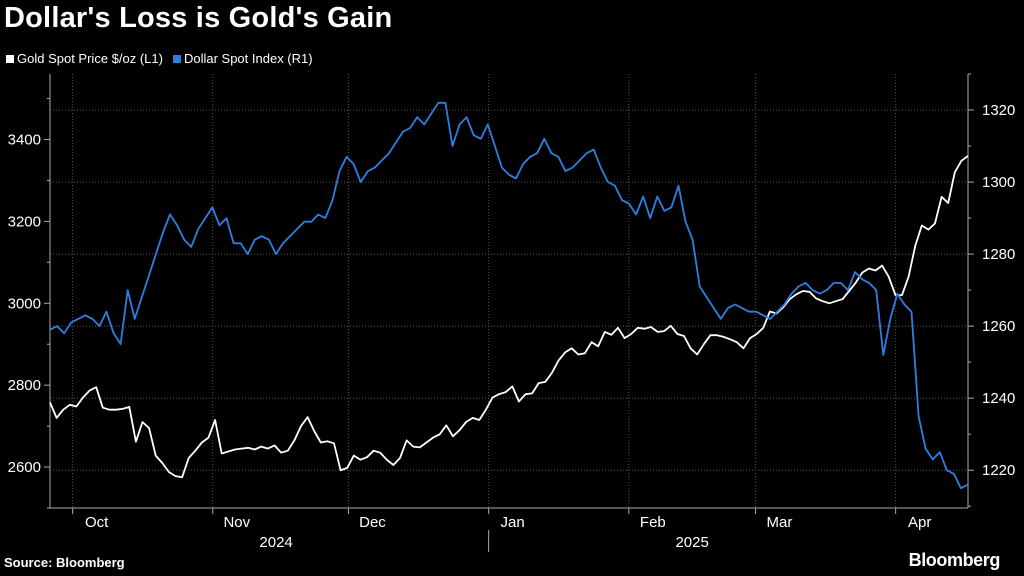 Image resolution: width=1024 pixels, height=576 pixels. What do you see at coordinates (176, 58) in the screenshot?
I see `legend-swatch-dollar` at bounding box center [176, 58].